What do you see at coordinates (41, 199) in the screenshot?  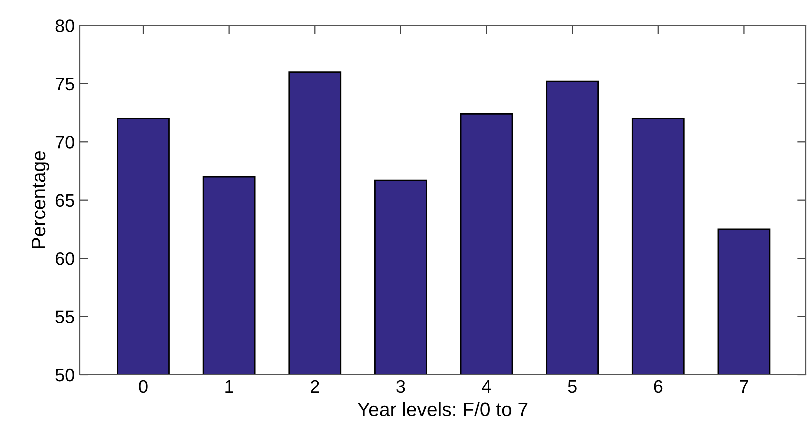 I see `y-axis-title: Percentage` at bounding box center [41, 199].